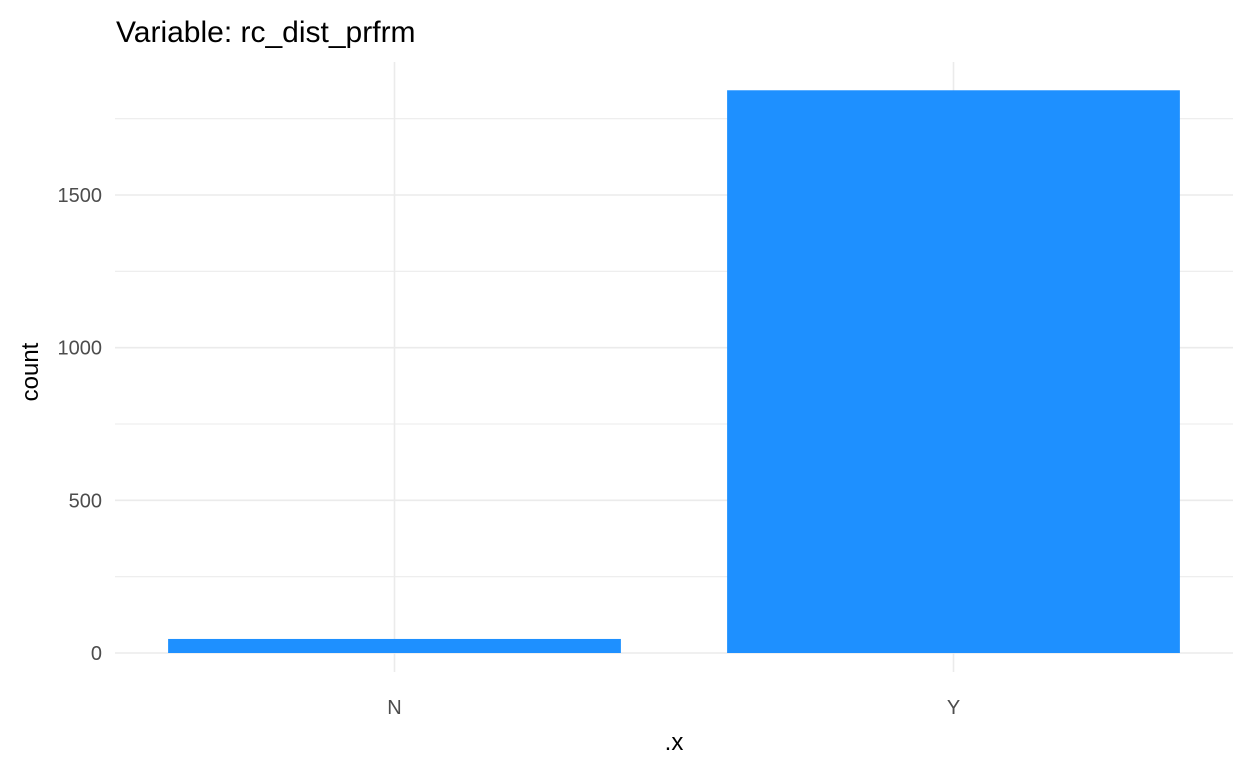  Describe the element at coordinates (30, 371) in the screenshot. I see `y-axis-title: count` at that location.